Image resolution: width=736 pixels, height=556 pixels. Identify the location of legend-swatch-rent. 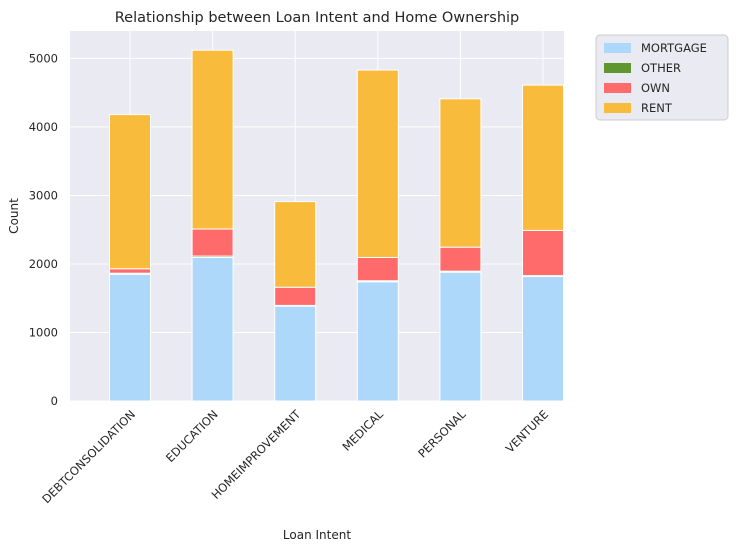
(617, 108).